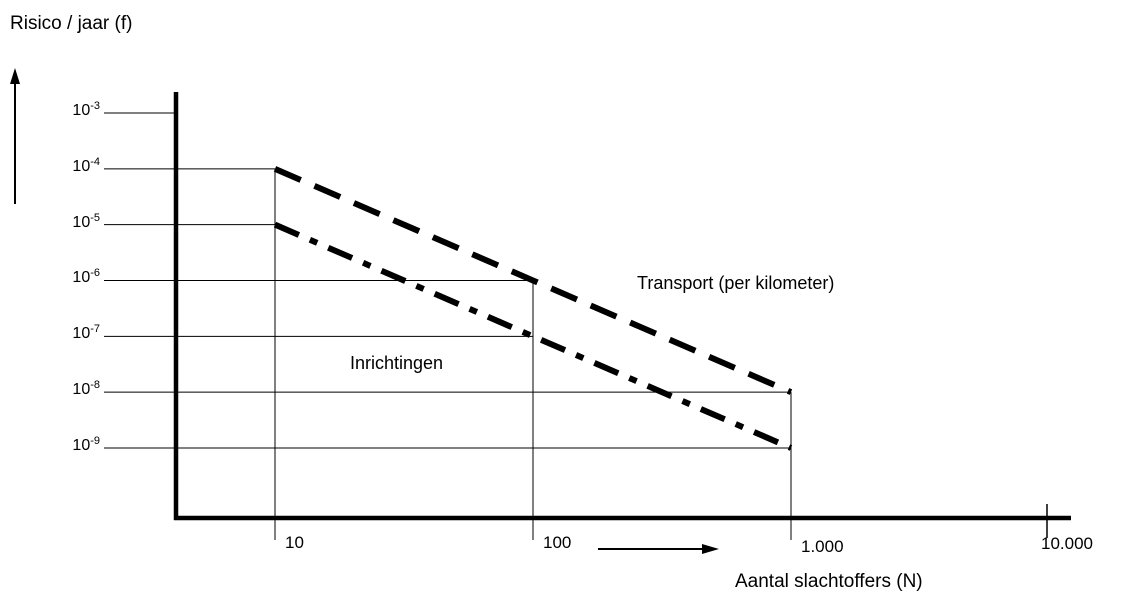 The height and width of the screenshot is (600, 1143). I want to click on y-axis-title: Risico / jaar (f), so click(71, 23).